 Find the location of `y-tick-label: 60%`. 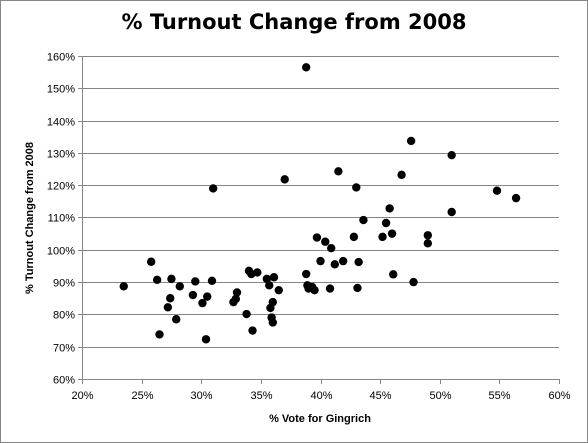

y-tick-label: 60% is located at coordinates (64, 381).